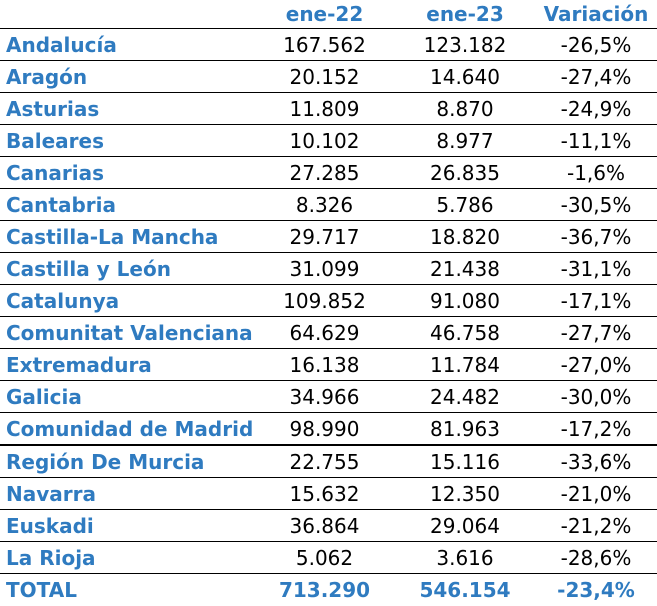 Image resolution: width=657 pixels, height=606 pixels. I want to click on table-row: Galicia 34.966 24.482 -30,0%, so click(328, 397).